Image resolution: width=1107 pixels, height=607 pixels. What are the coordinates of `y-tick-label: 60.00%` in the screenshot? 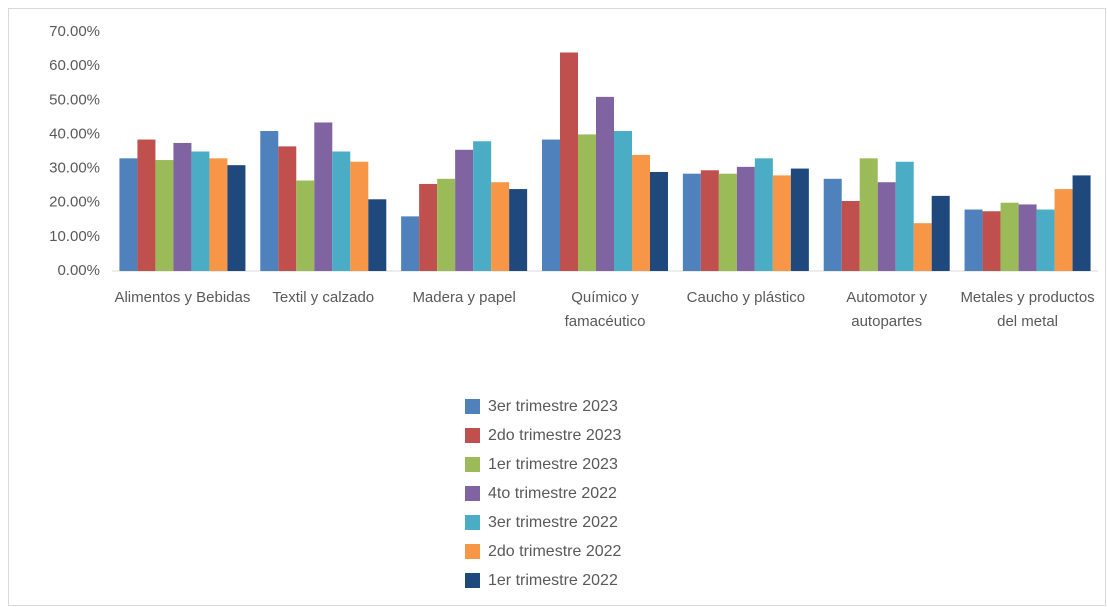 It's located at (74, 65).